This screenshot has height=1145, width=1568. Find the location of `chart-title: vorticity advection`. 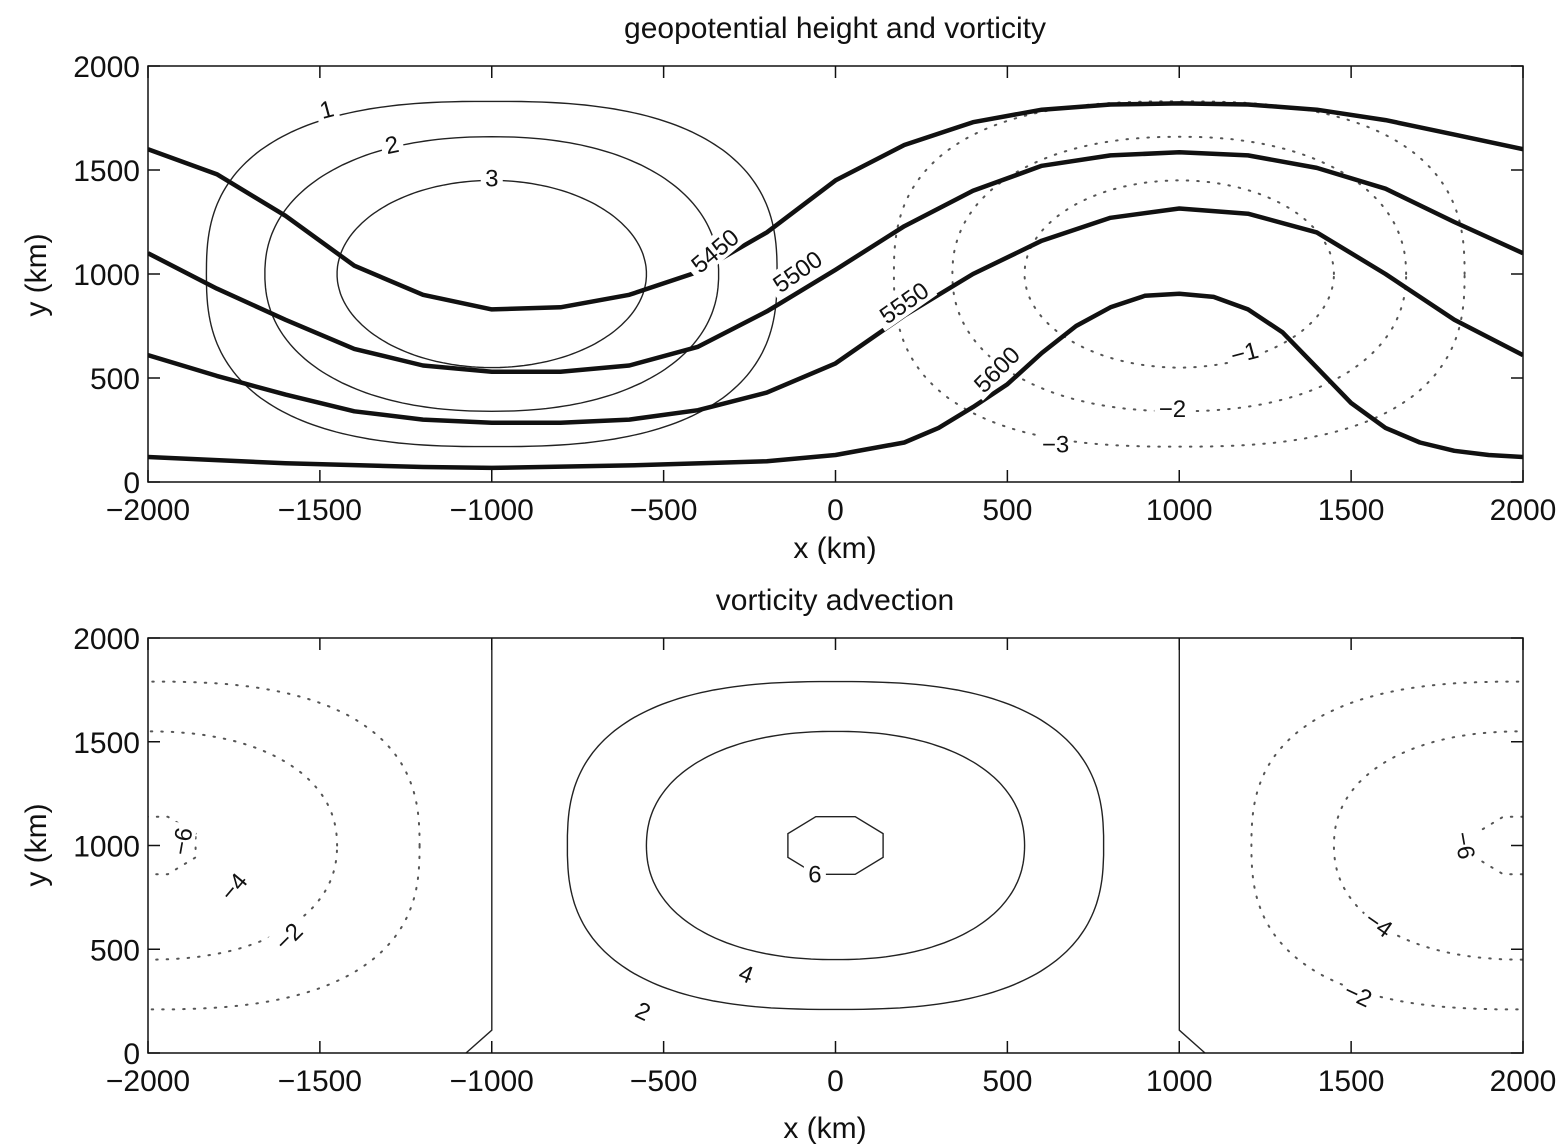

chart-title: vorticity advection is located at coordinates (835, 600).